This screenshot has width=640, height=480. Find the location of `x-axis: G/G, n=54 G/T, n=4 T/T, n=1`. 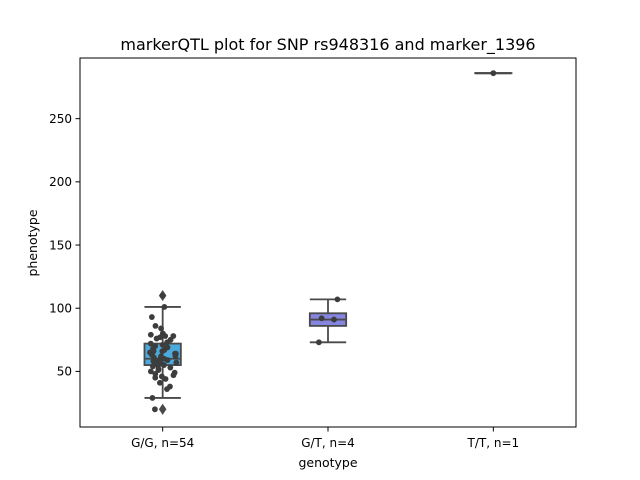

x-axis: G/G, n=54 G/T, n=4 T/T, n=1 is located at coordinates (325, 438).